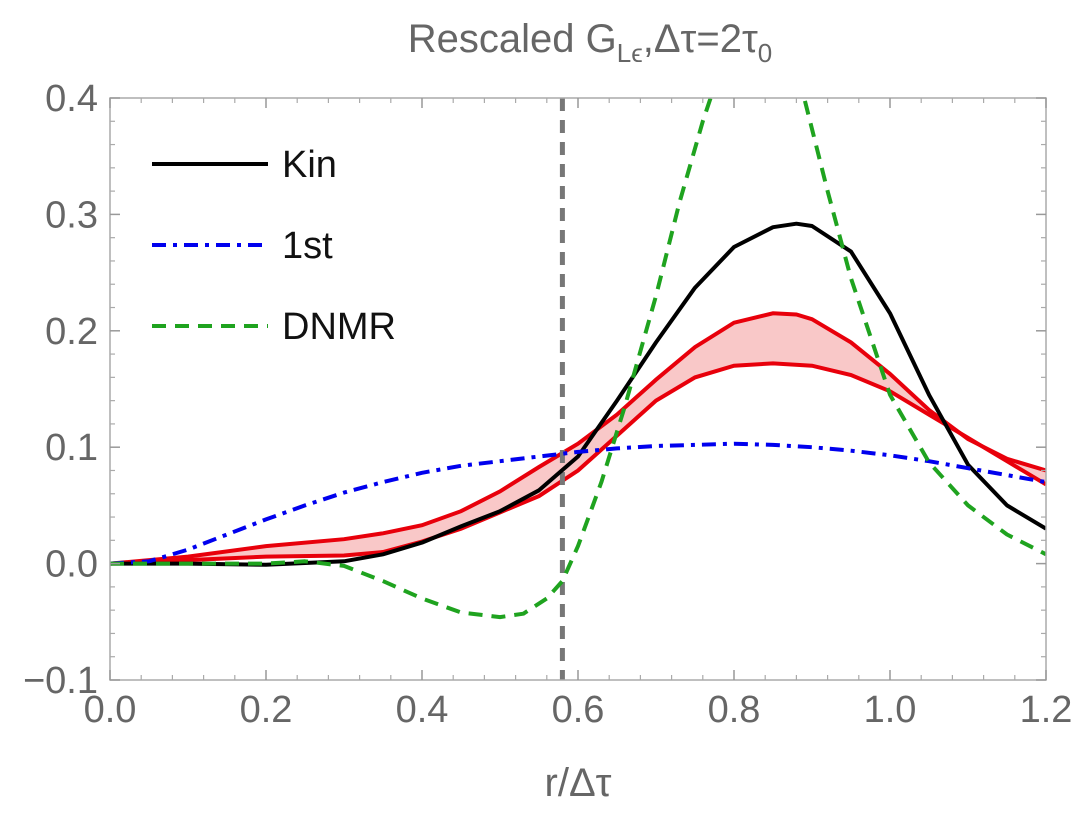 The image size is (1080, 818). What do you see at coordinates (307, 246) in the screenshot?
I see `legend-label-1st: 1st` at bounding box center [307, 246].